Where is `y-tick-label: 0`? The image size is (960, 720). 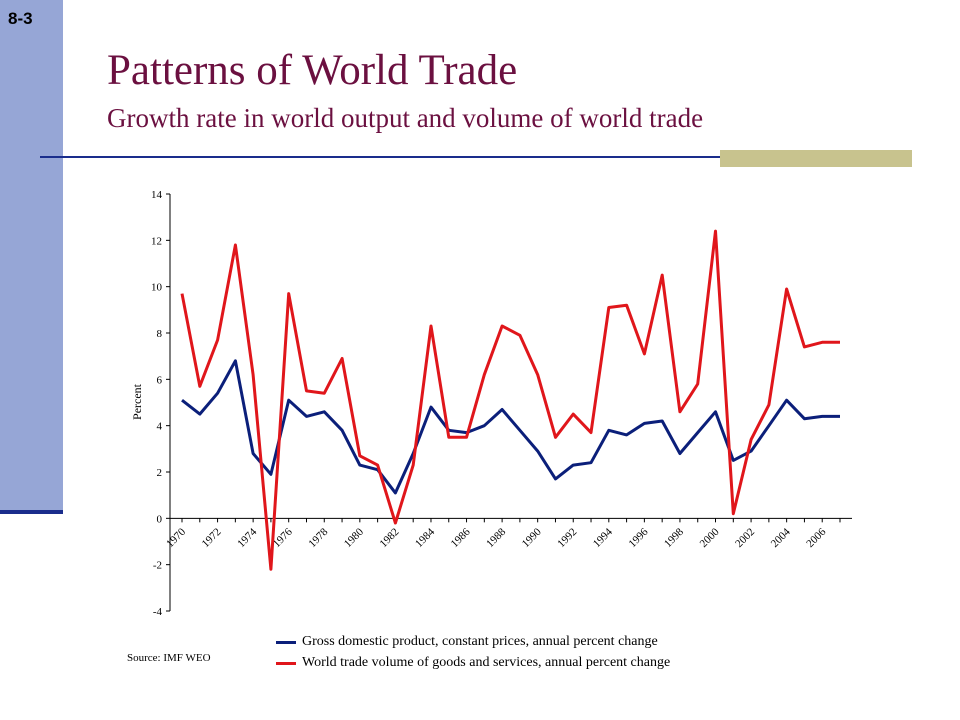 y-tick-label: 0 is located at coordinates (160, 519).